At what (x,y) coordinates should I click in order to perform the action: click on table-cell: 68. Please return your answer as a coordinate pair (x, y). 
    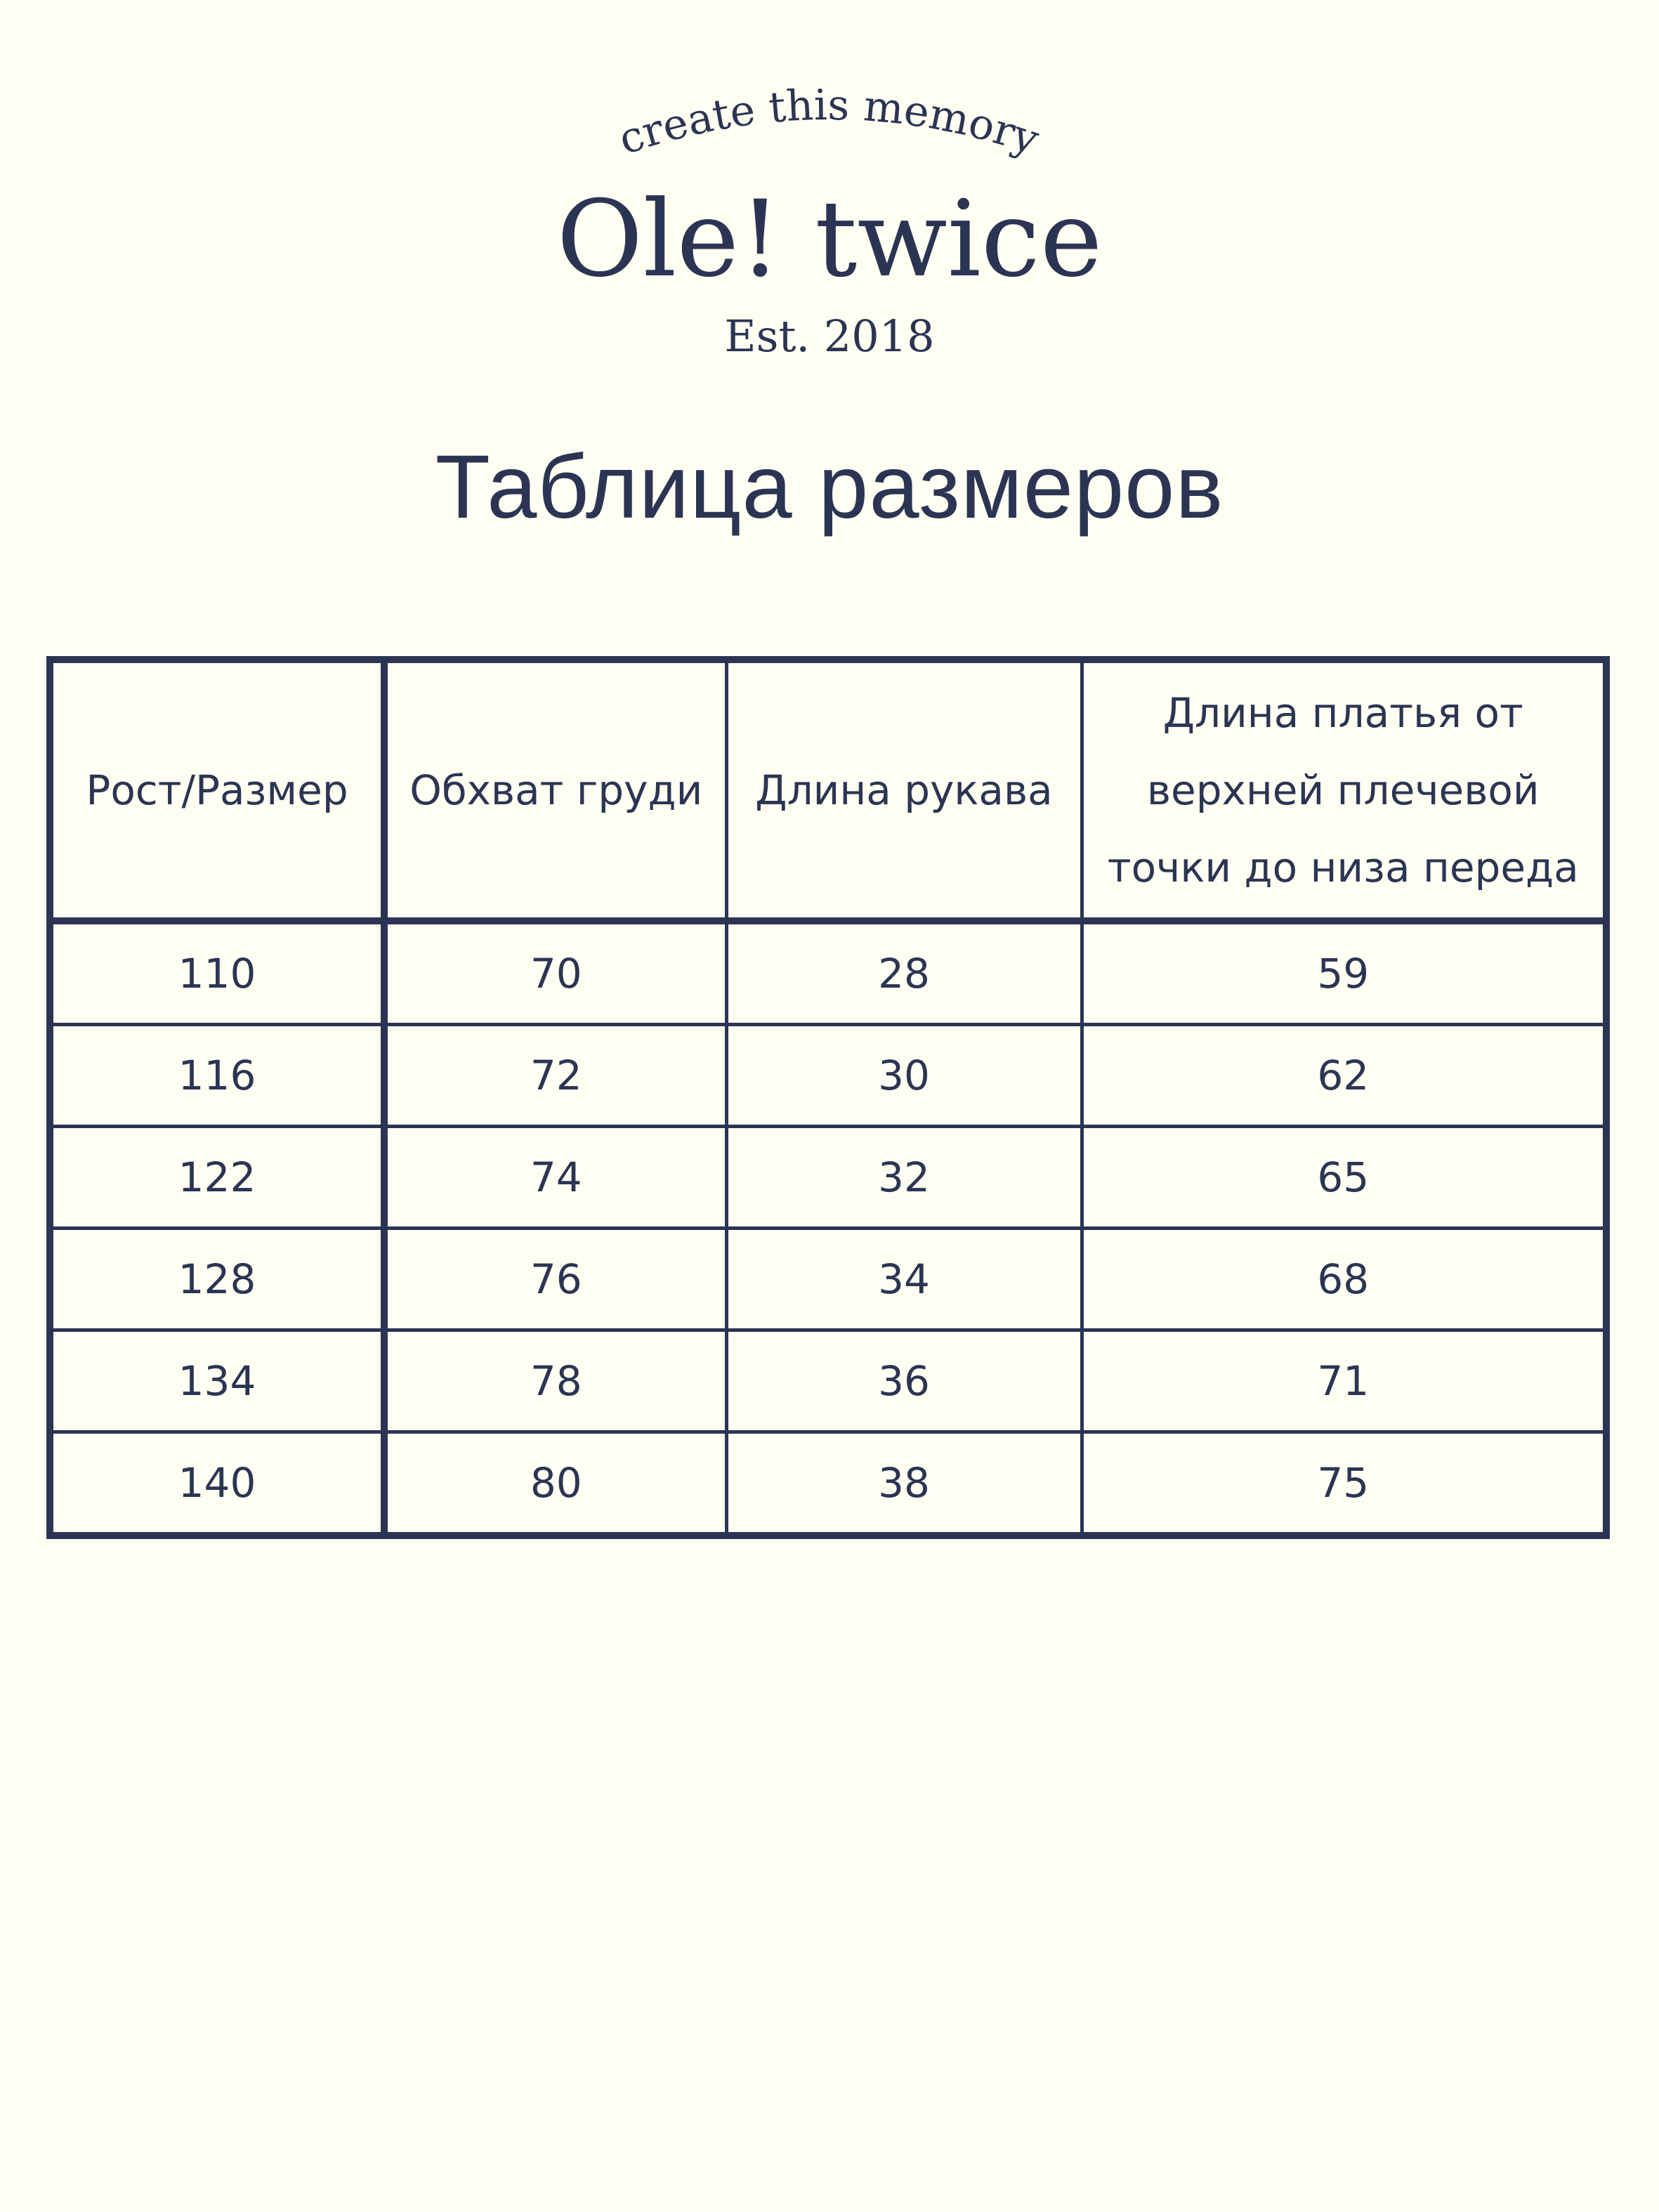
    Looking at the image, I should click on (1344, 1279).